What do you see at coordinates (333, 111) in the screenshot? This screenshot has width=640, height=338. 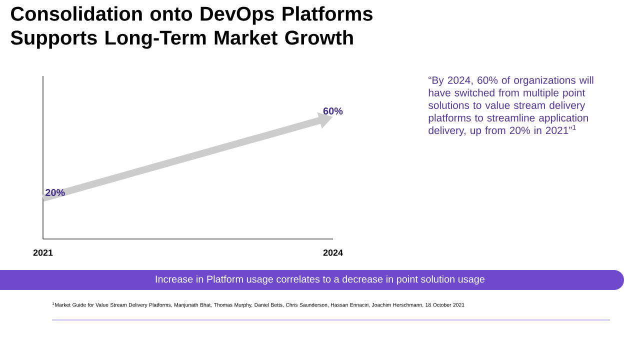 I see `data-label: 60%` at bounding box center [333, 111].